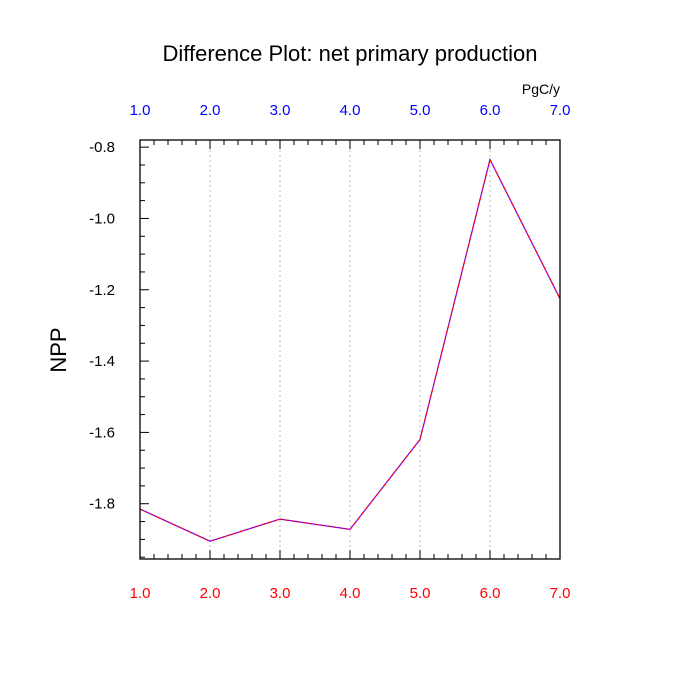  I want to click on x-tick-label-top: 4.0, so click(350, 110).